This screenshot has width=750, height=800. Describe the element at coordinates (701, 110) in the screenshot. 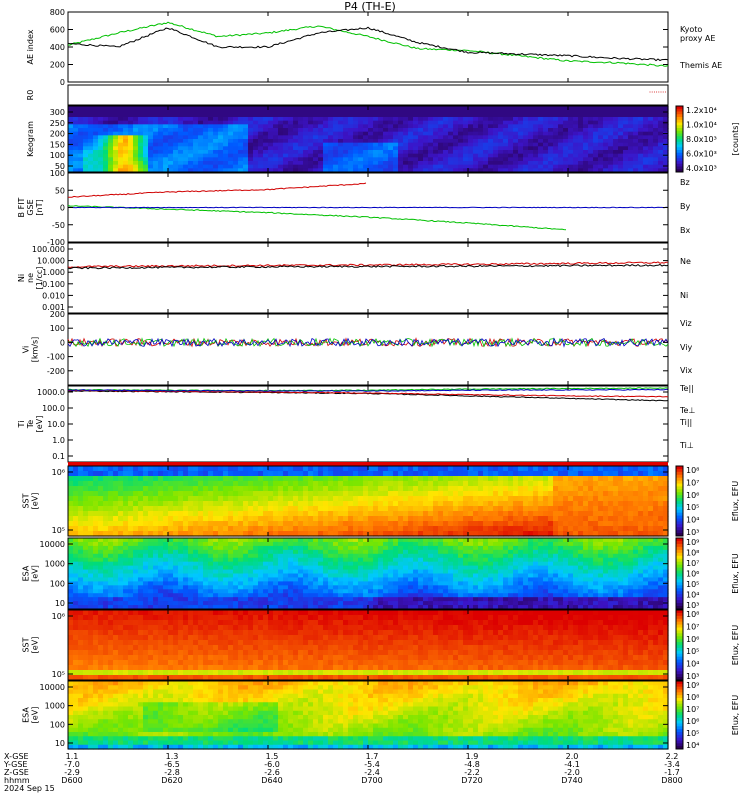

I see `colorbar-tick-label: 1.2x10⁴` at that location.